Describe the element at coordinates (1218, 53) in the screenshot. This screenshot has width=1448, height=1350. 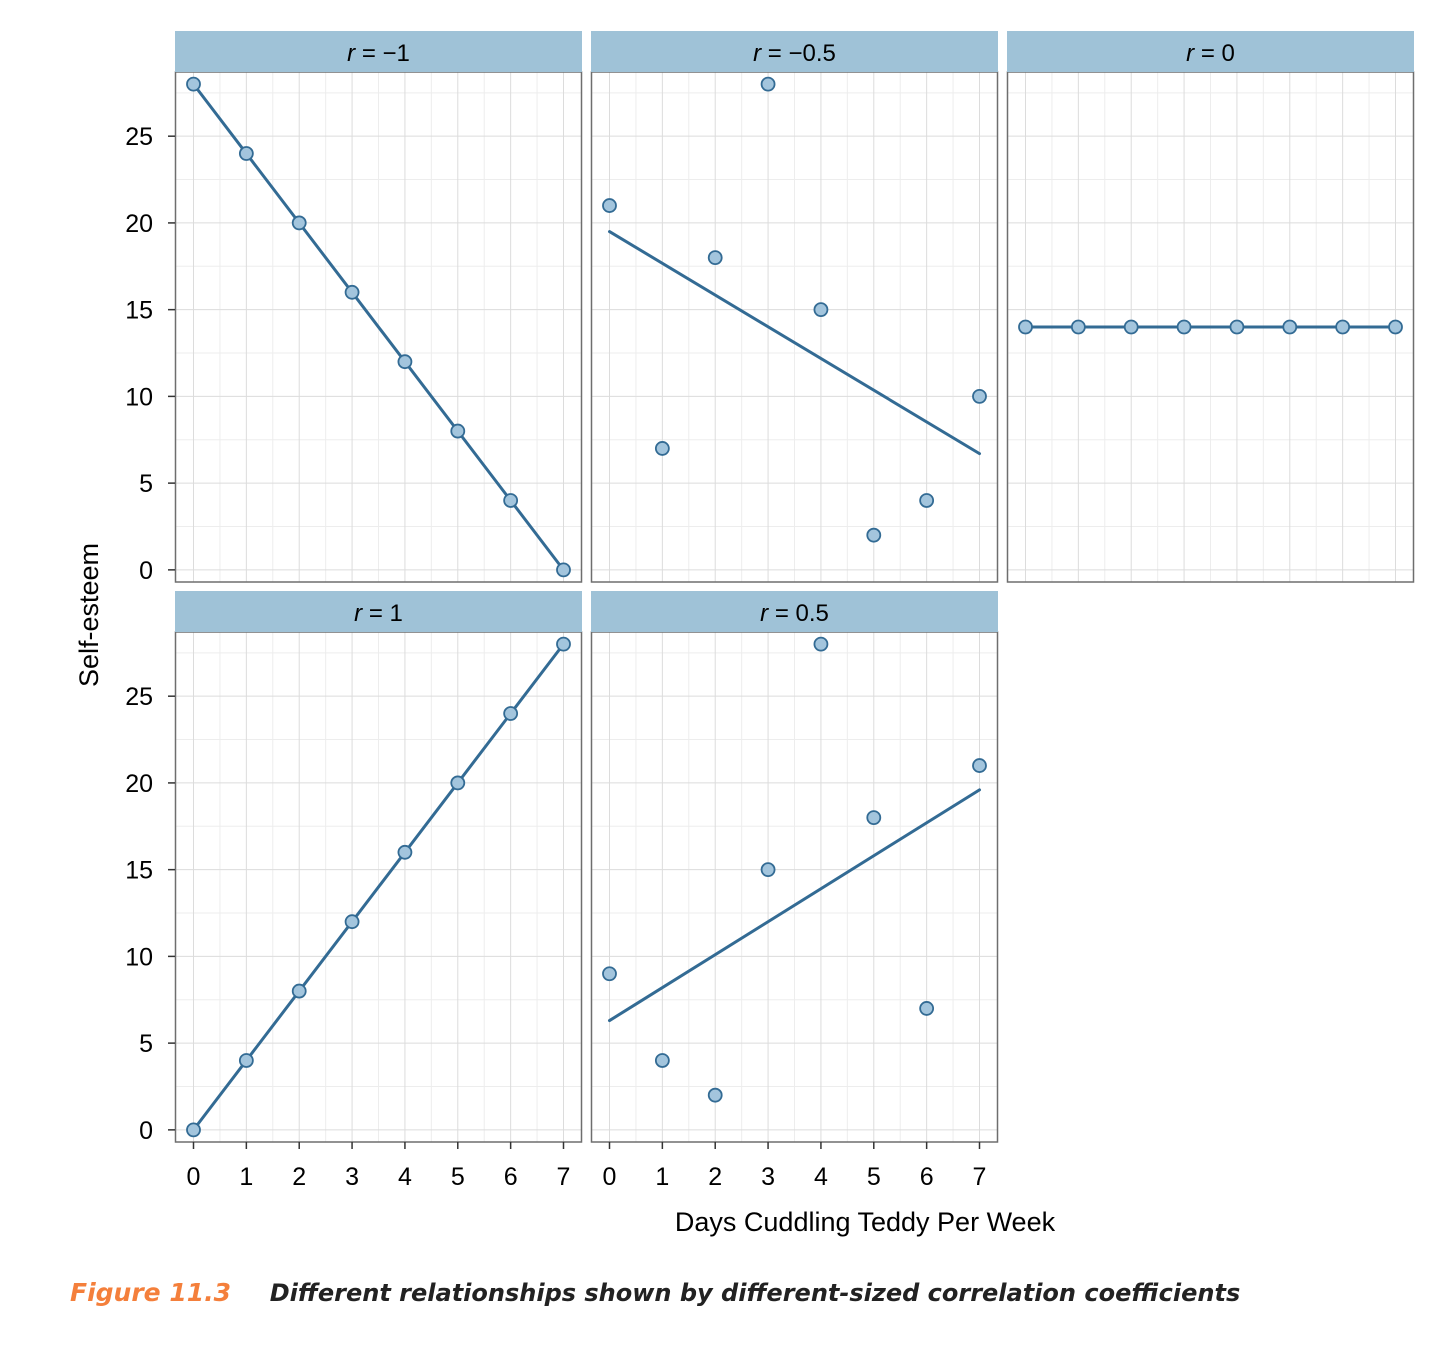
I see `facet-title-value: = 0` at that location.